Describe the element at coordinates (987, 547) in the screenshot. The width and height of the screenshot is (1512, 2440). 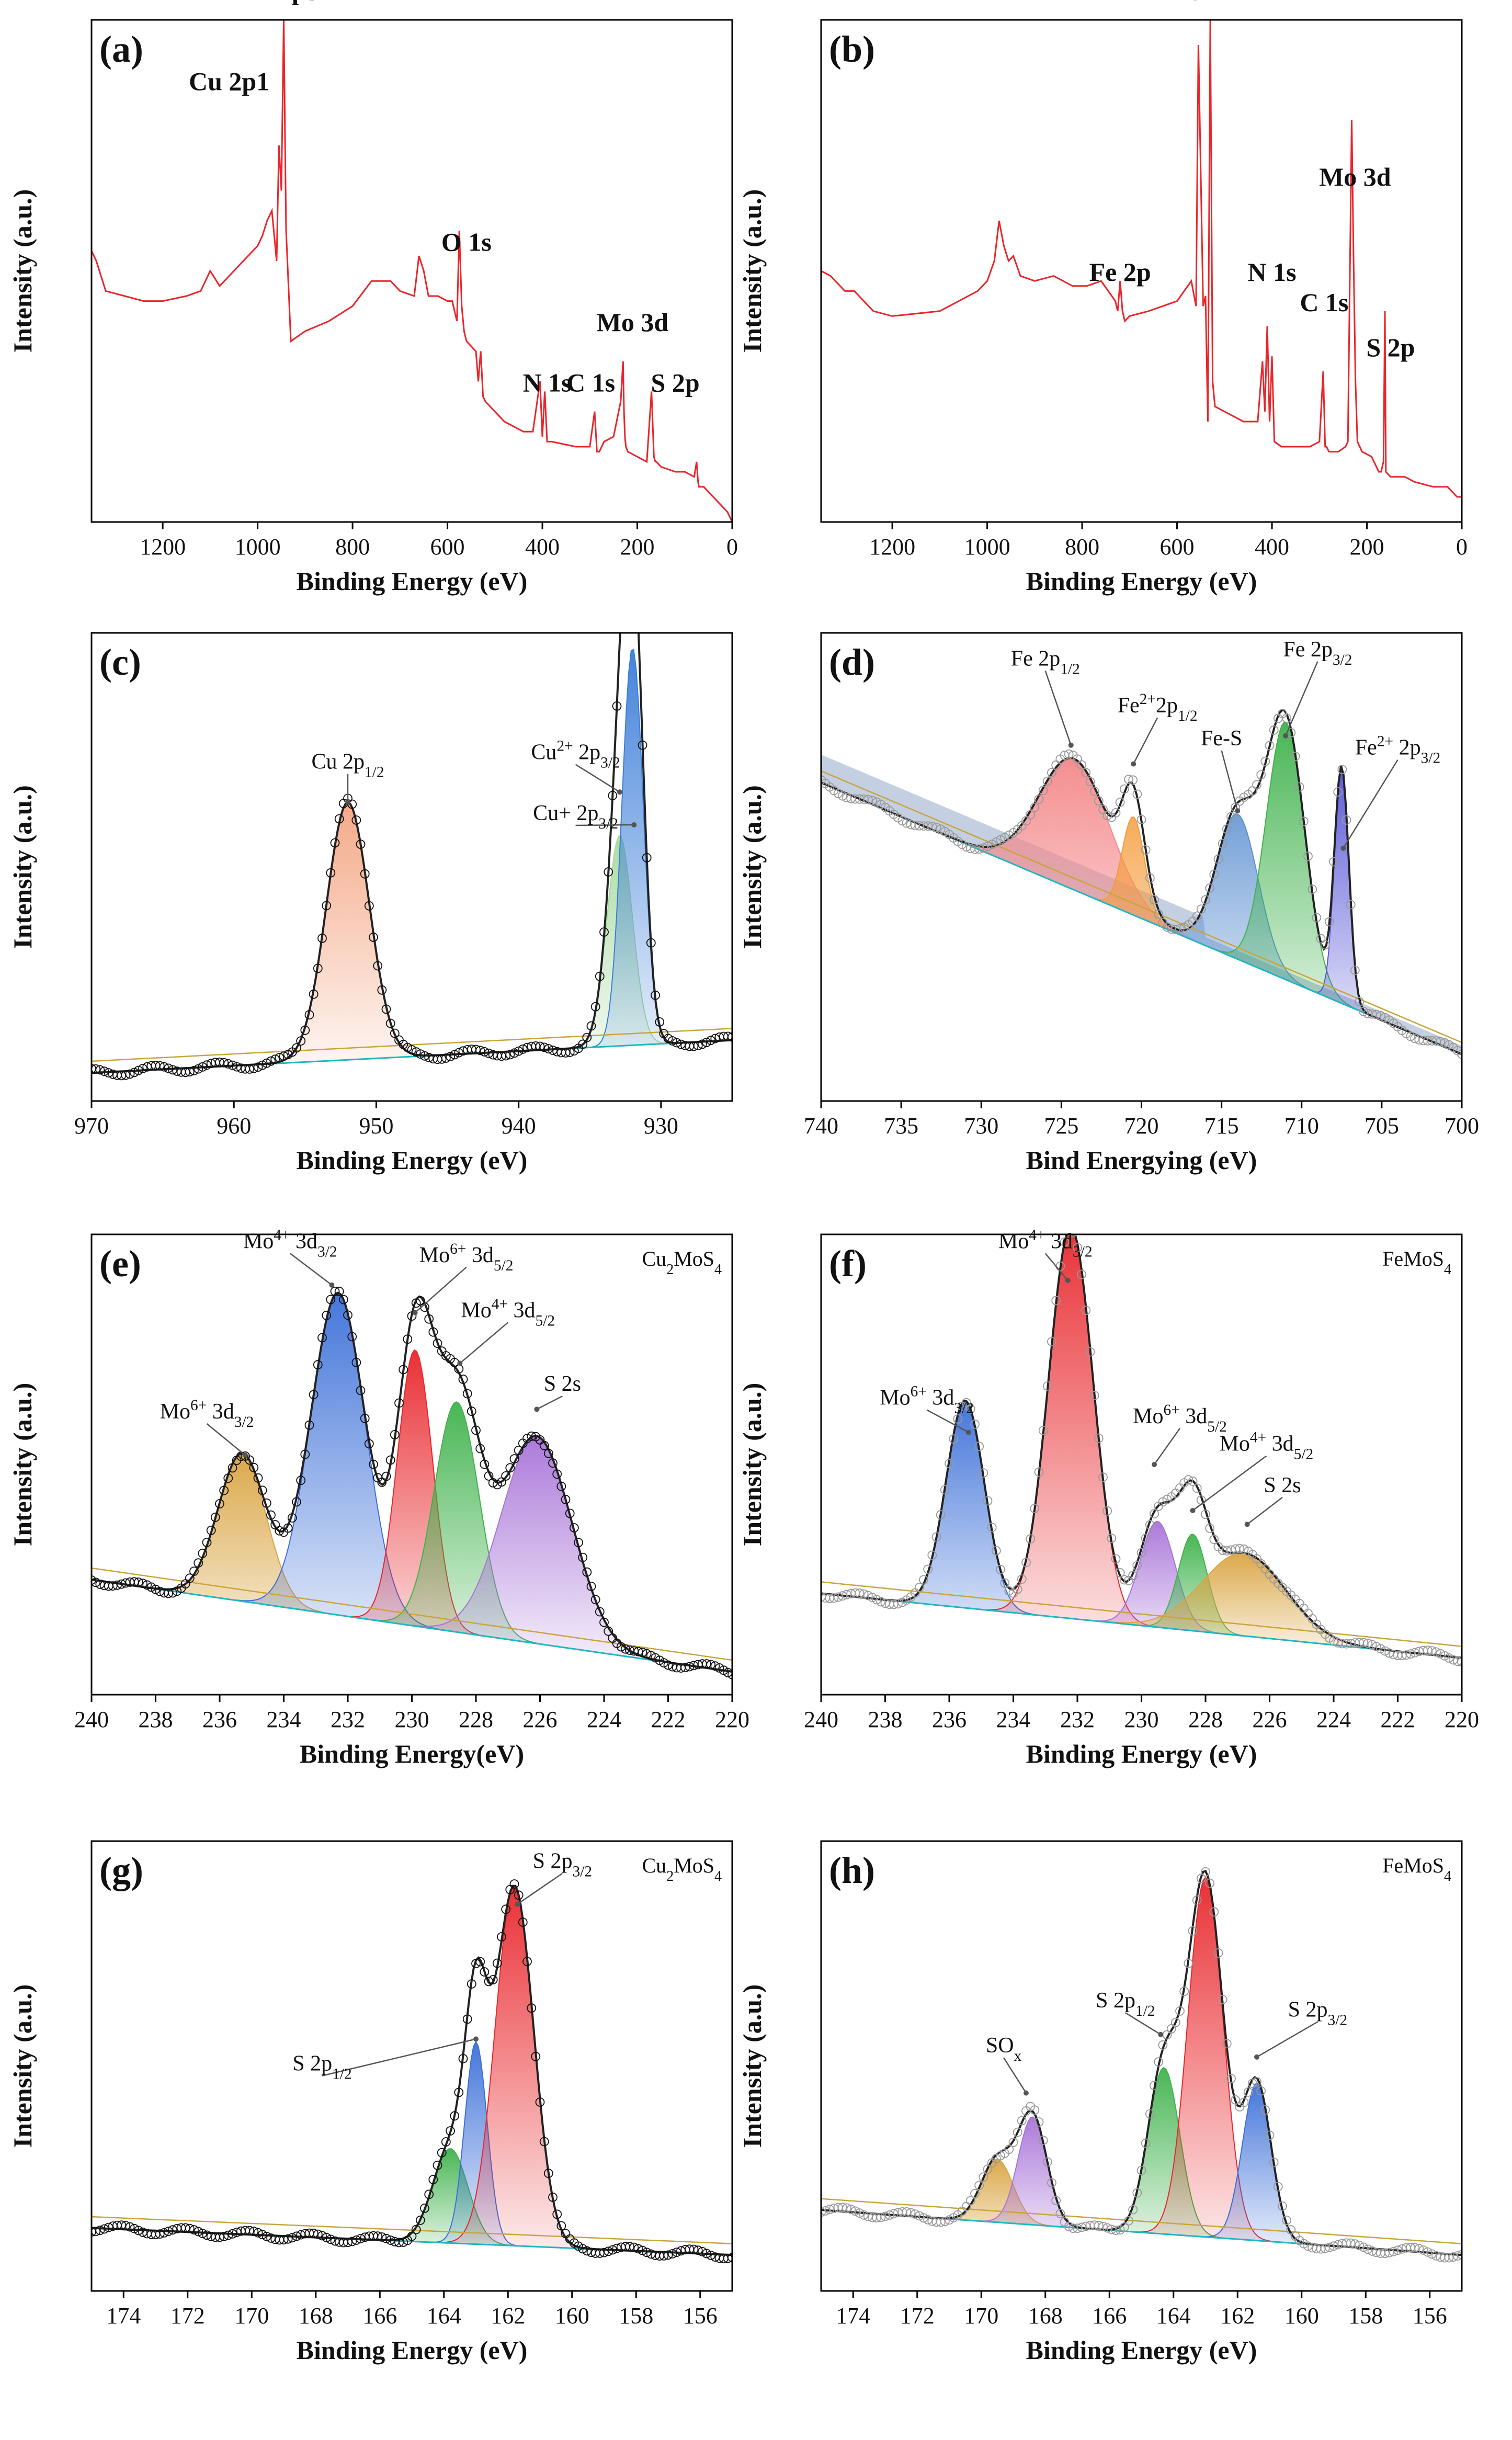
I see `x-tick-label: 1000` at that location.